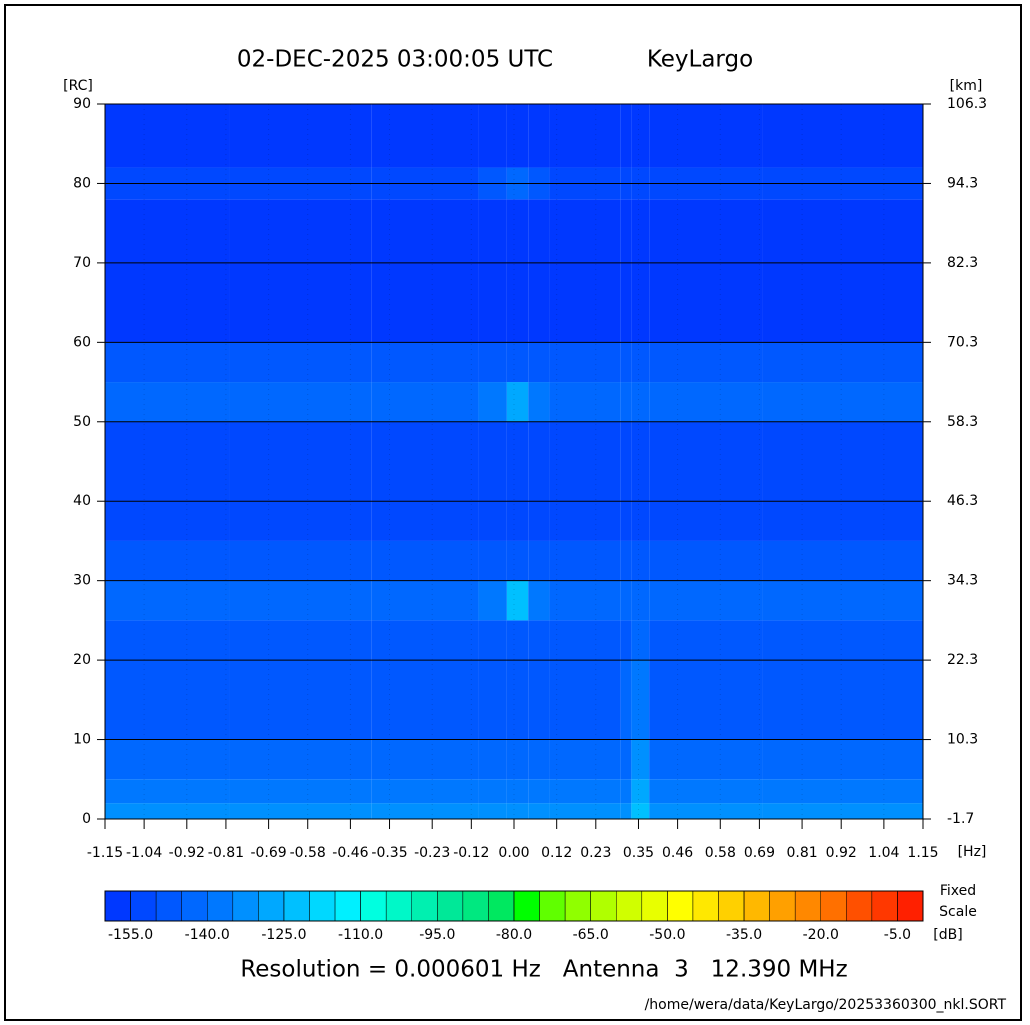  I want to click on x-tick-label: 0.58, so click(720, 853).